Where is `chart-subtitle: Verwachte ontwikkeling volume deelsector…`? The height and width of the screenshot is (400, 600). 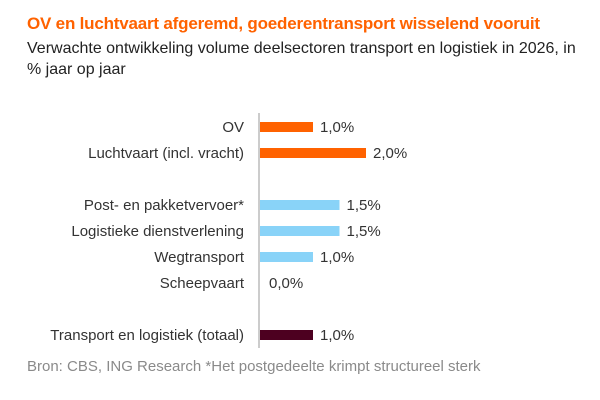
chart-subtitle: Verwachte ontwikkeling volume deelsector… is located at coordinates (301, 59).